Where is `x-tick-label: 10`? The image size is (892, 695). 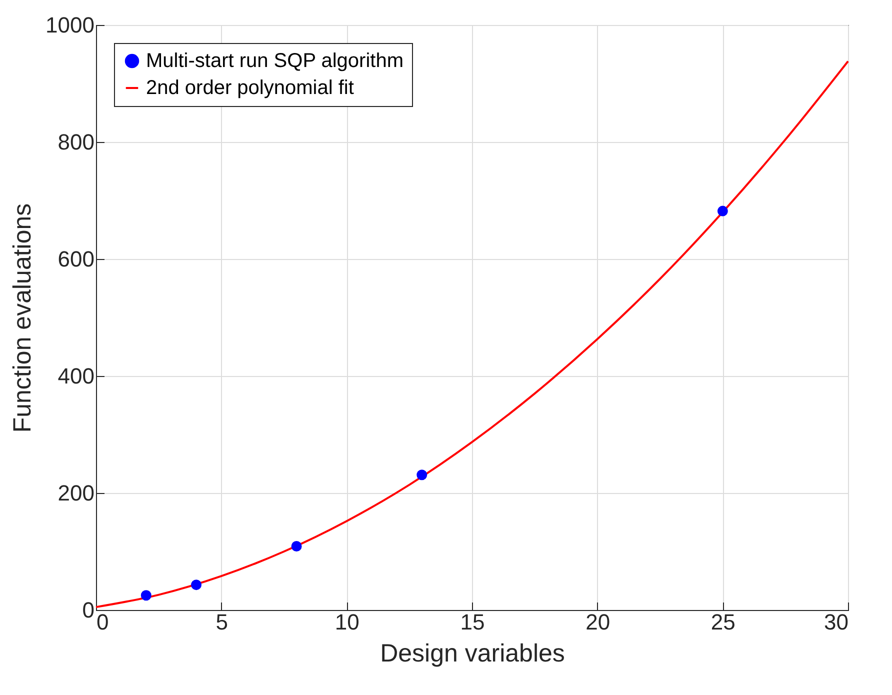
x-tick-label: 10 is located at coordinates (347, 622).